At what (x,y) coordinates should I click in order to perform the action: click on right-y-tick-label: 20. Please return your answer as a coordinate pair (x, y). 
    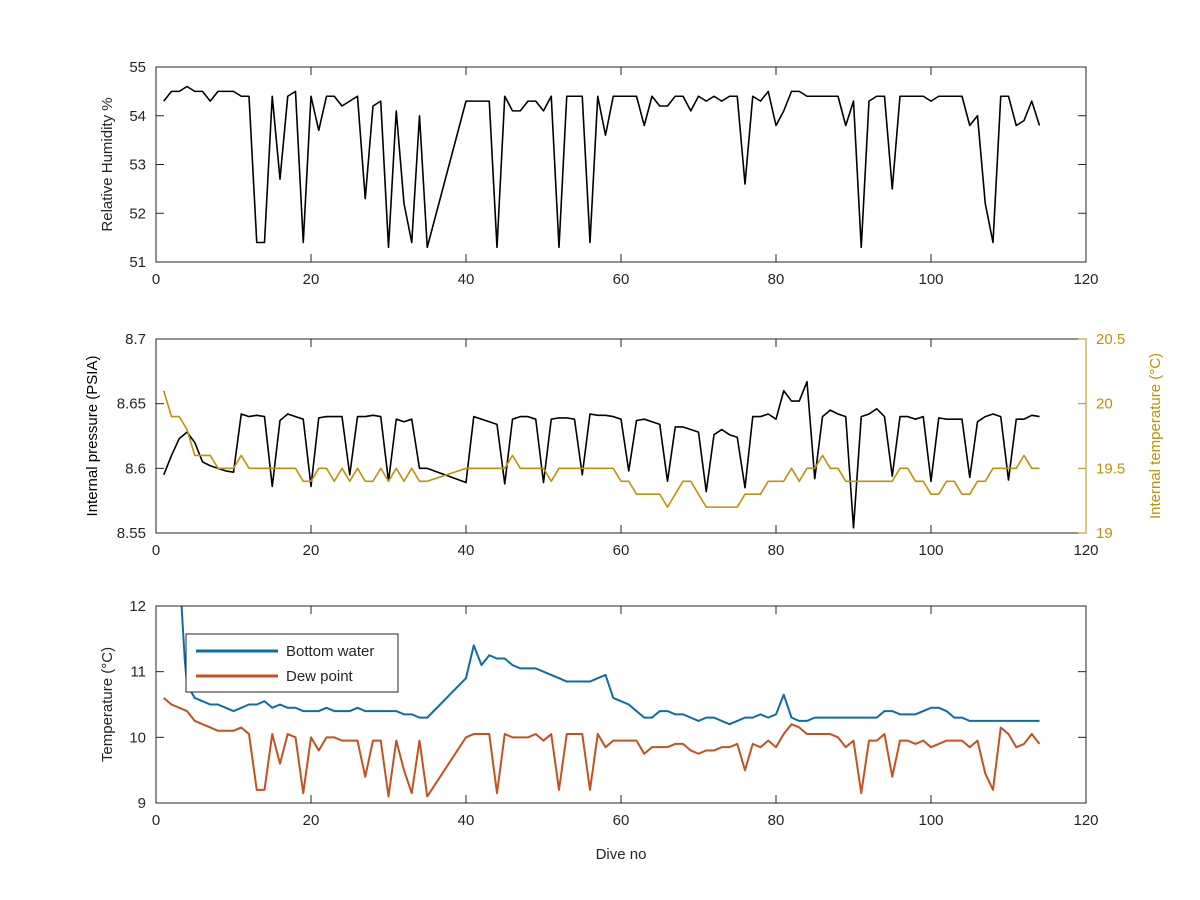
    Looking at the image, I should click on (1104, 404).